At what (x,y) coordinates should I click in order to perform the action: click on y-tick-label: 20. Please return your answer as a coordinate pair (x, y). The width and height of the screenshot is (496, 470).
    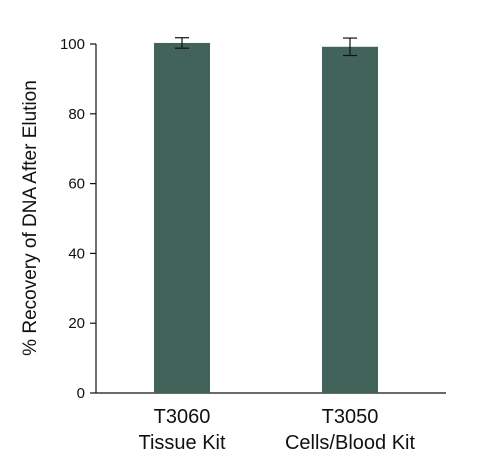
    Looking at the image, I should click on (76, 323).